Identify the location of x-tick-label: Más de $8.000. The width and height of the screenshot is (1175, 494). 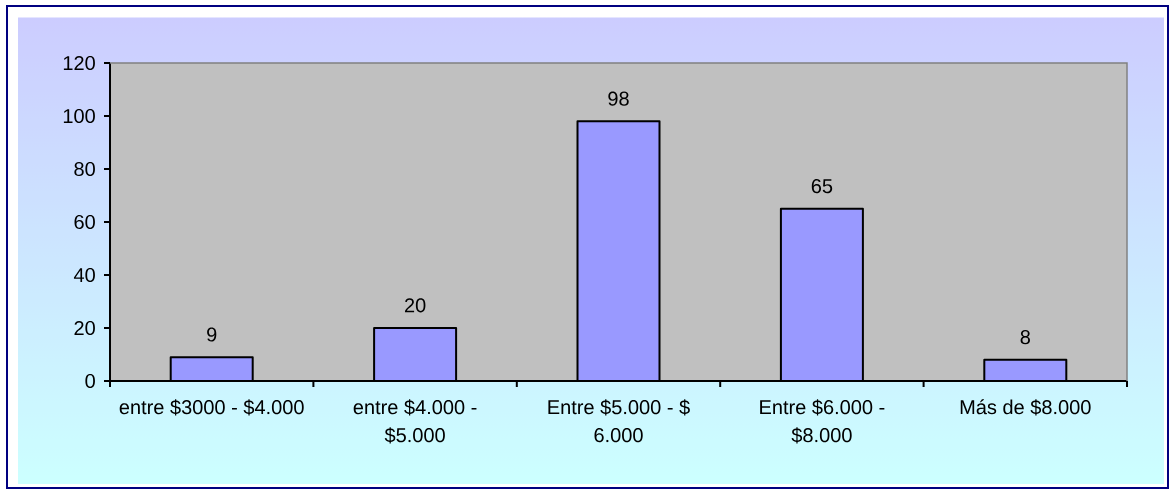
(1025, 407).